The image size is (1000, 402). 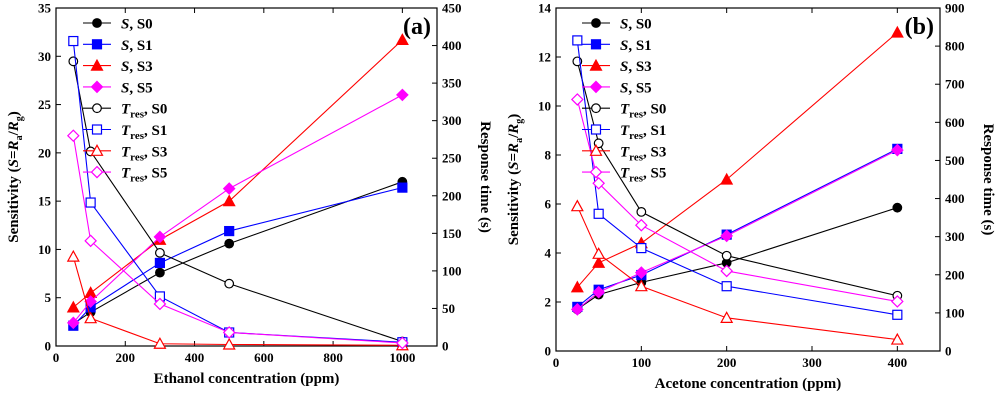 I want to click on y2-tick-label: 300, so click(x=452, y=120).